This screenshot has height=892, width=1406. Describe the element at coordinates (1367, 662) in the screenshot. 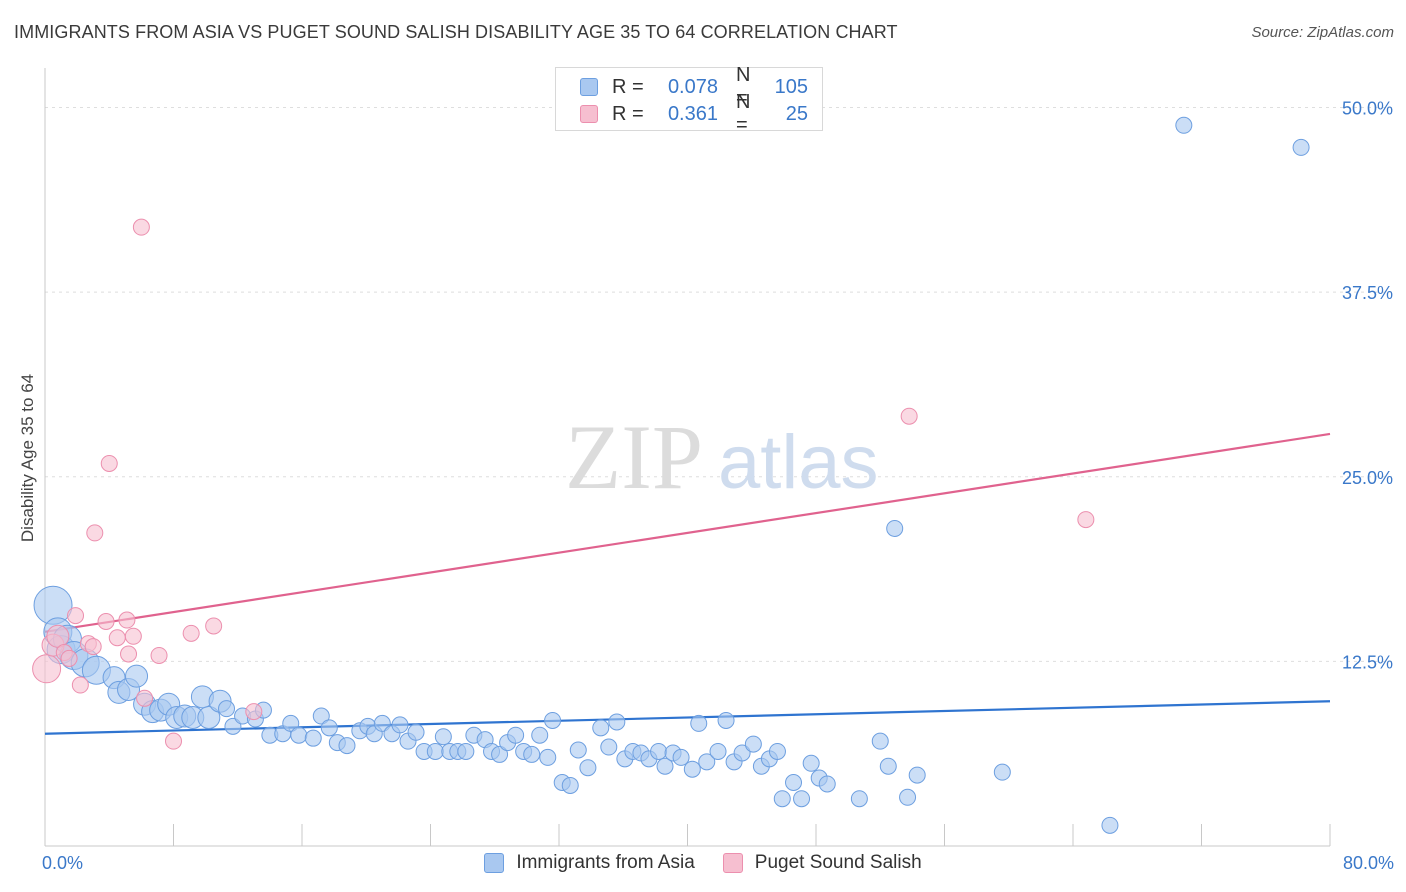

I see `y-tick-label: 12.5%` at that location.